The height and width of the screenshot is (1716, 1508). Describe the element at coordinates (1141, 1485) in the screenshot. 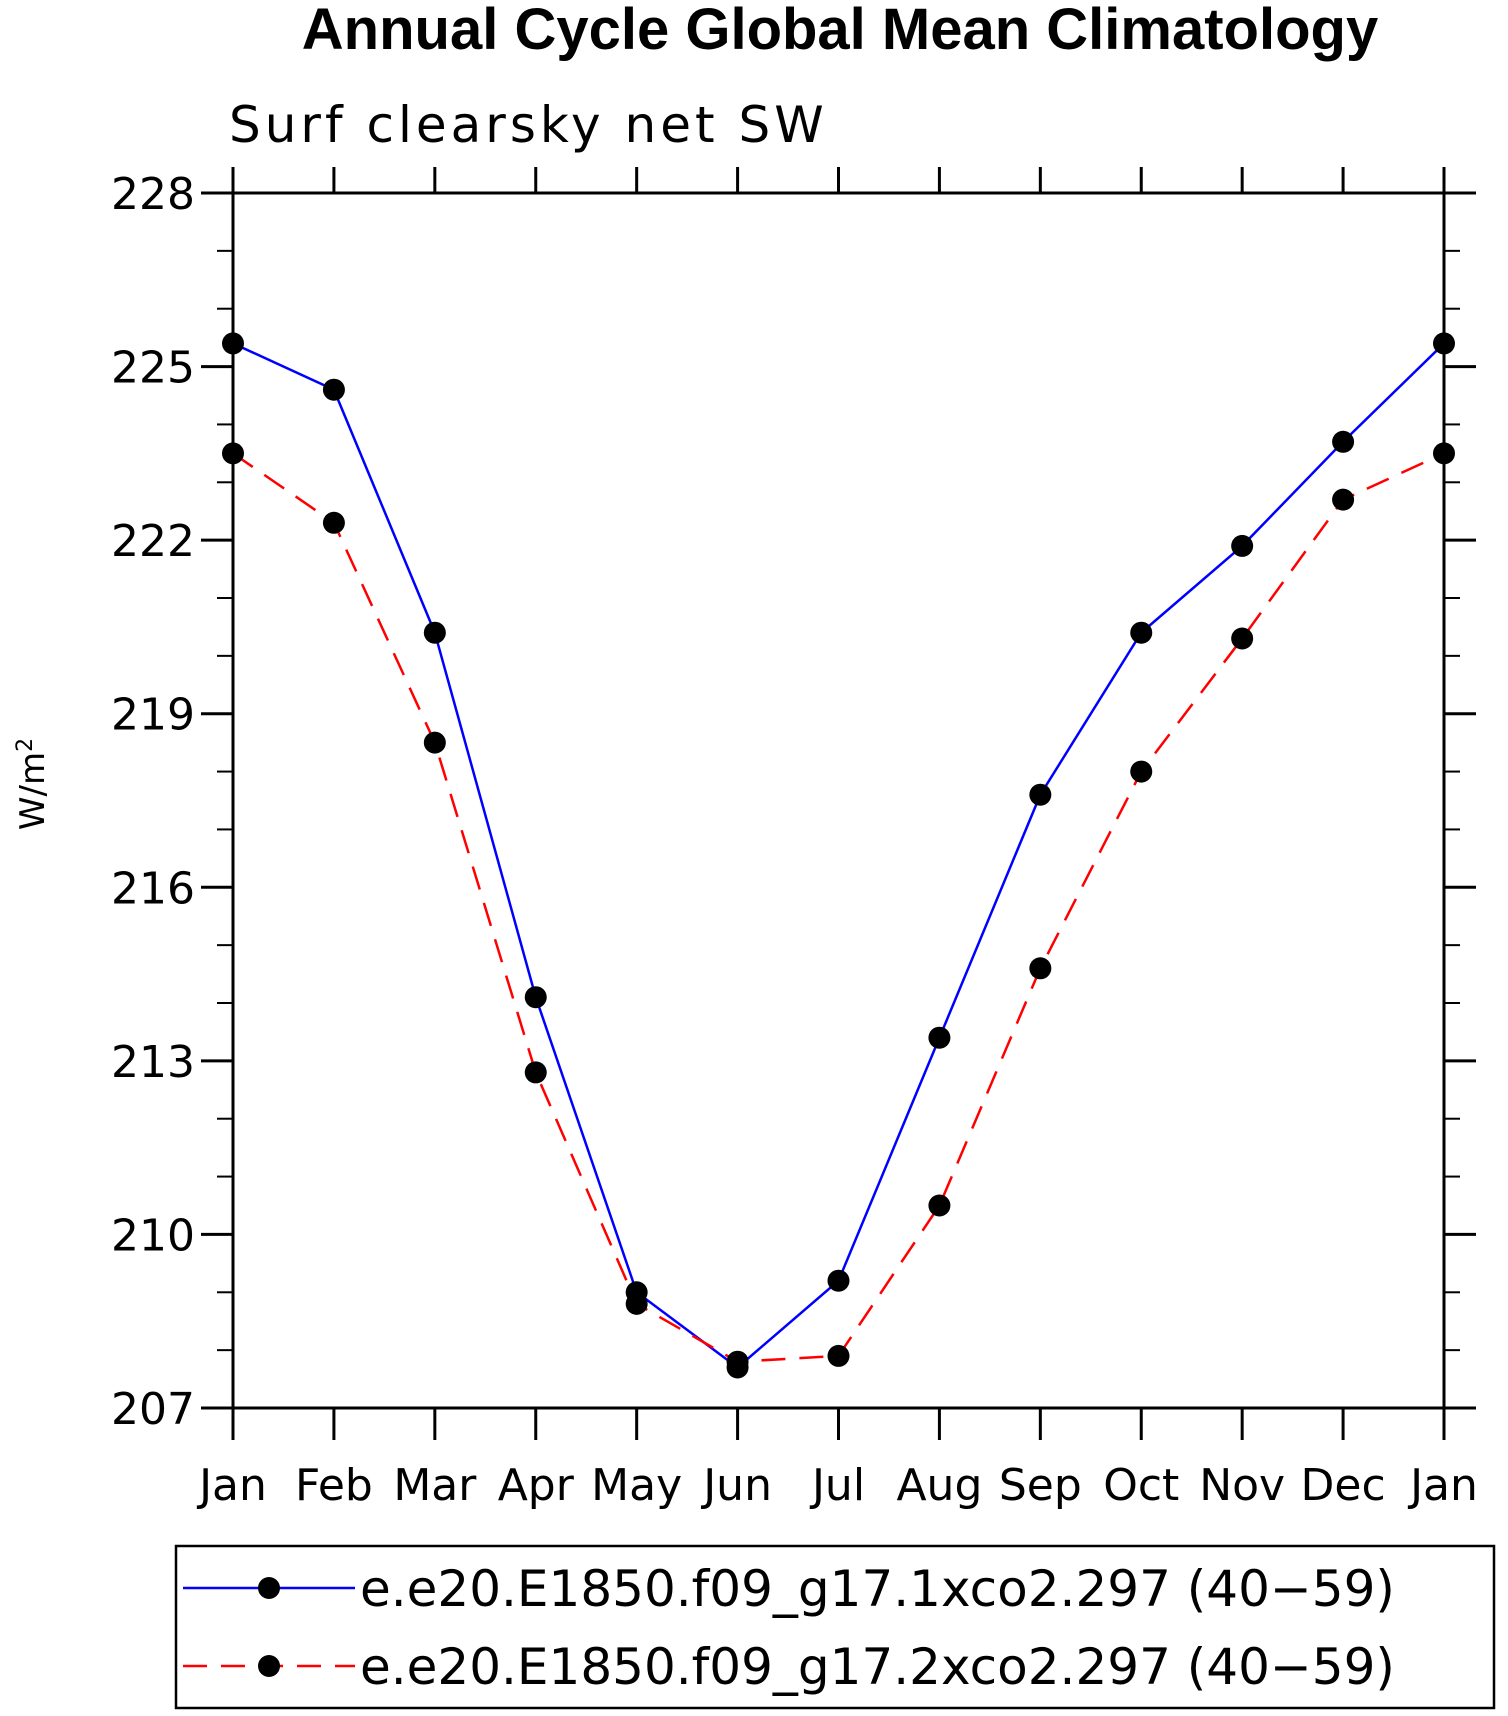

I see `x-tick-label: Oct` at that location.